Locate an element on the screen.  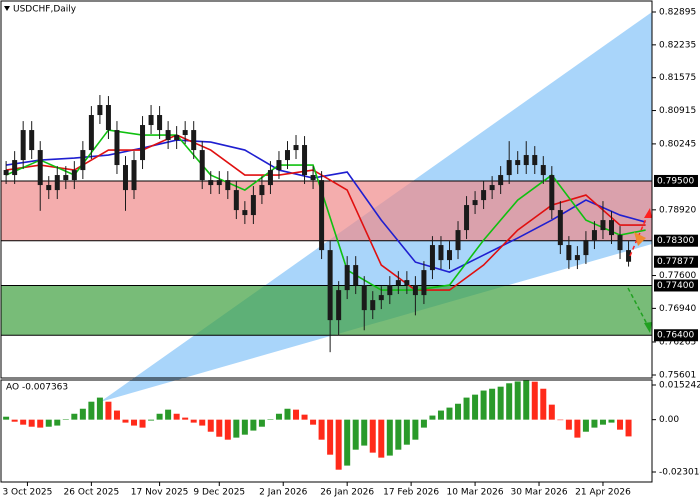
price-label: 0.76400 is located at coordinates (676, 335).